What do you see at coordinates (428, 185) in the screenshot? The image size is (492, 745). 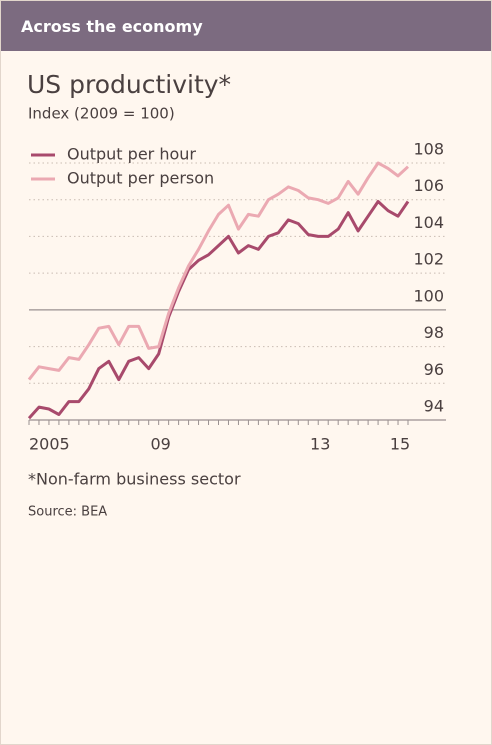 I see `y-tick-label: 106` at bounding box center [428, 185].